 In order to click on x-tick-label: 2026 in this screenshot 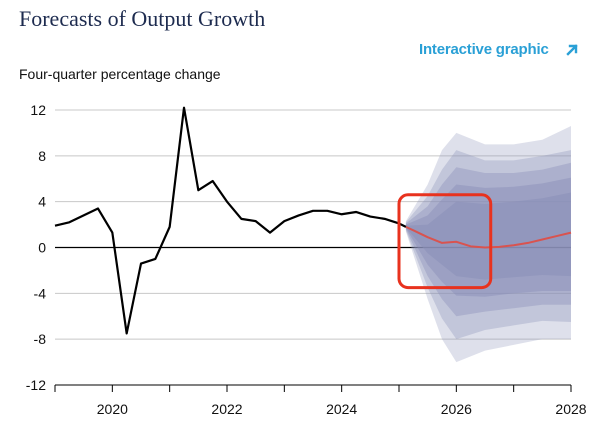, I will do `click(456, 409)`.